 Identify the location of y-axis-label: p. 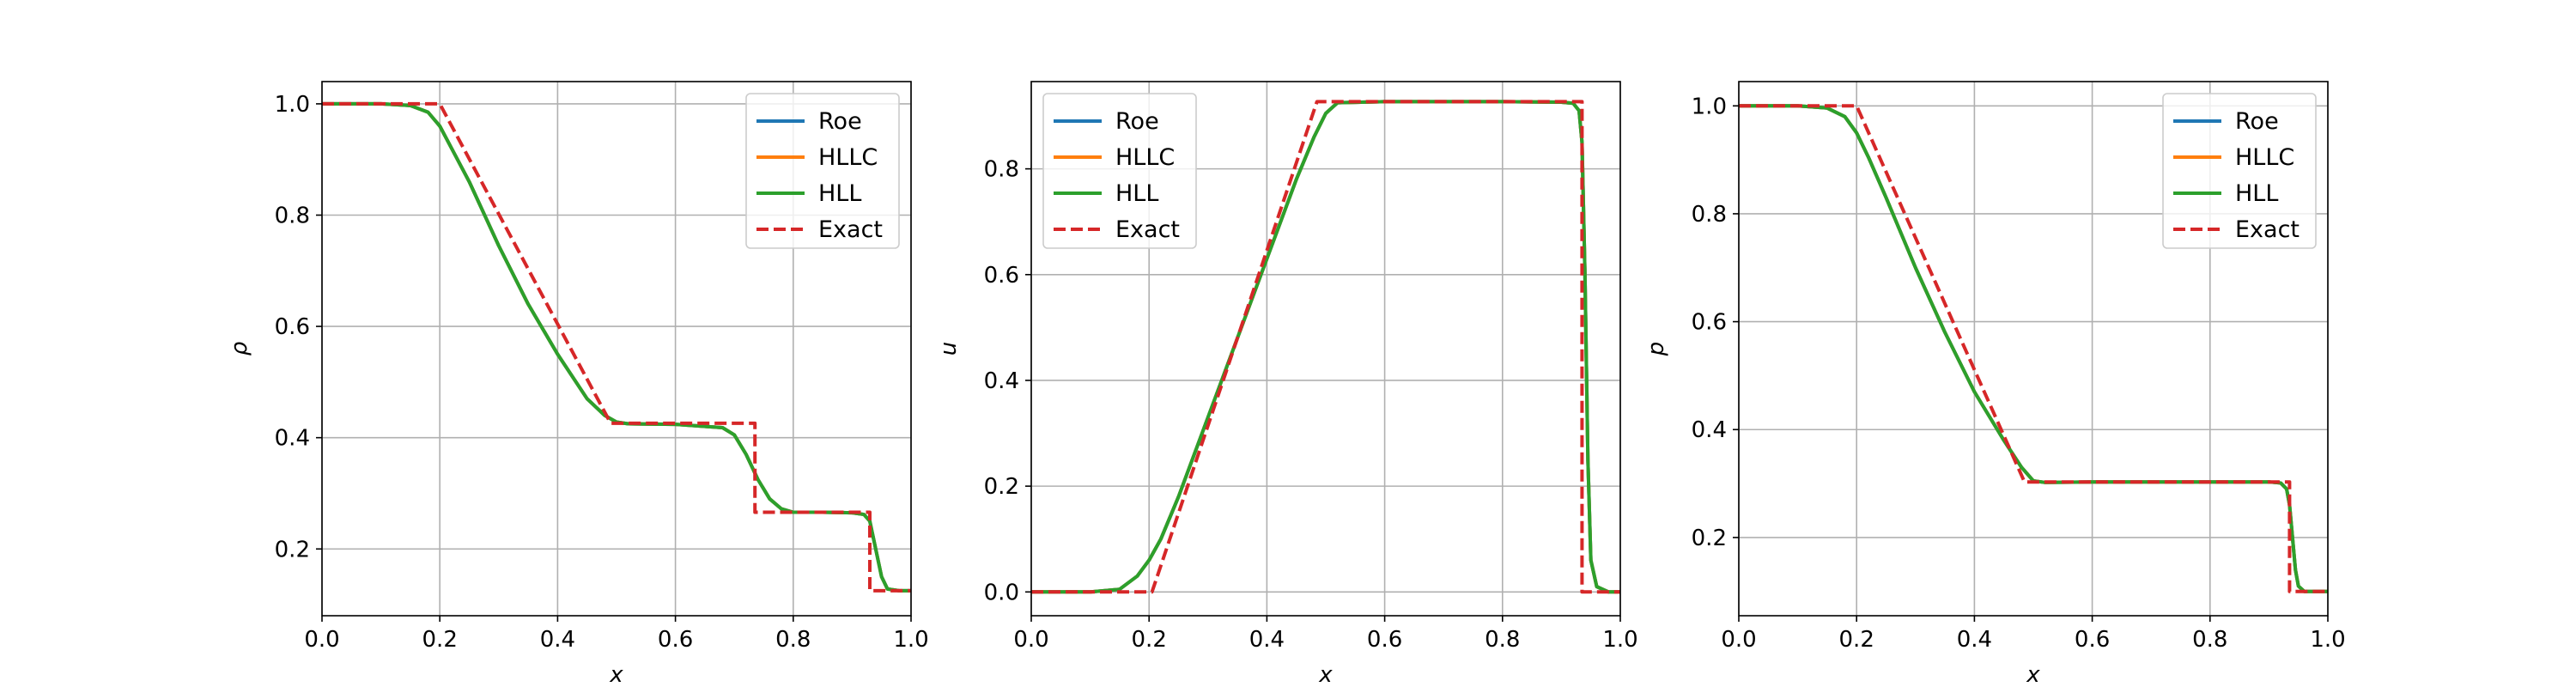
(1656, 349).